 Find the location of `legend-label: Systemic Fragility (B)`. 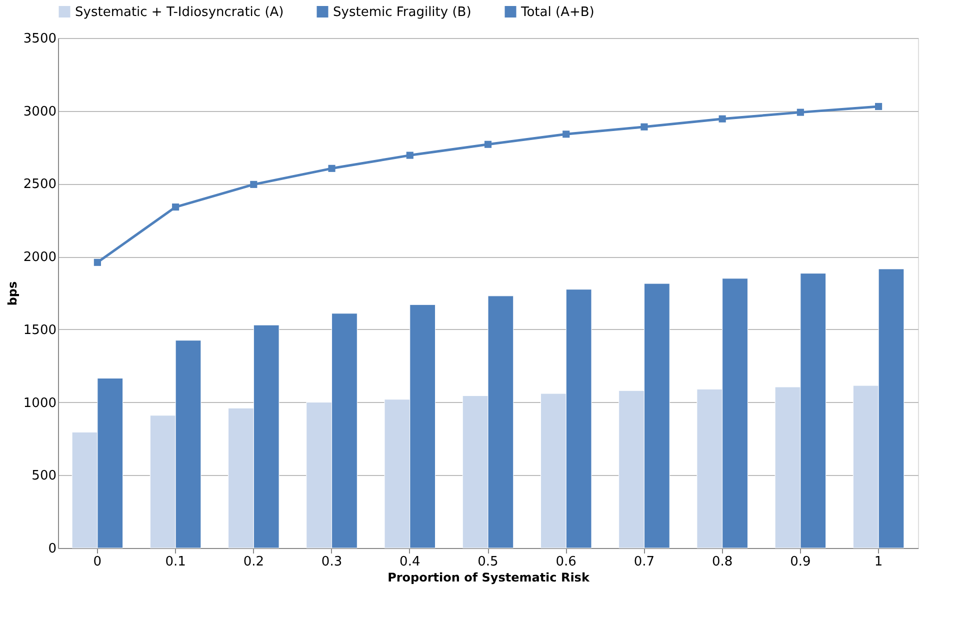

legend-label: Systemic Fragility (B) is located at coordinates (402, 12).